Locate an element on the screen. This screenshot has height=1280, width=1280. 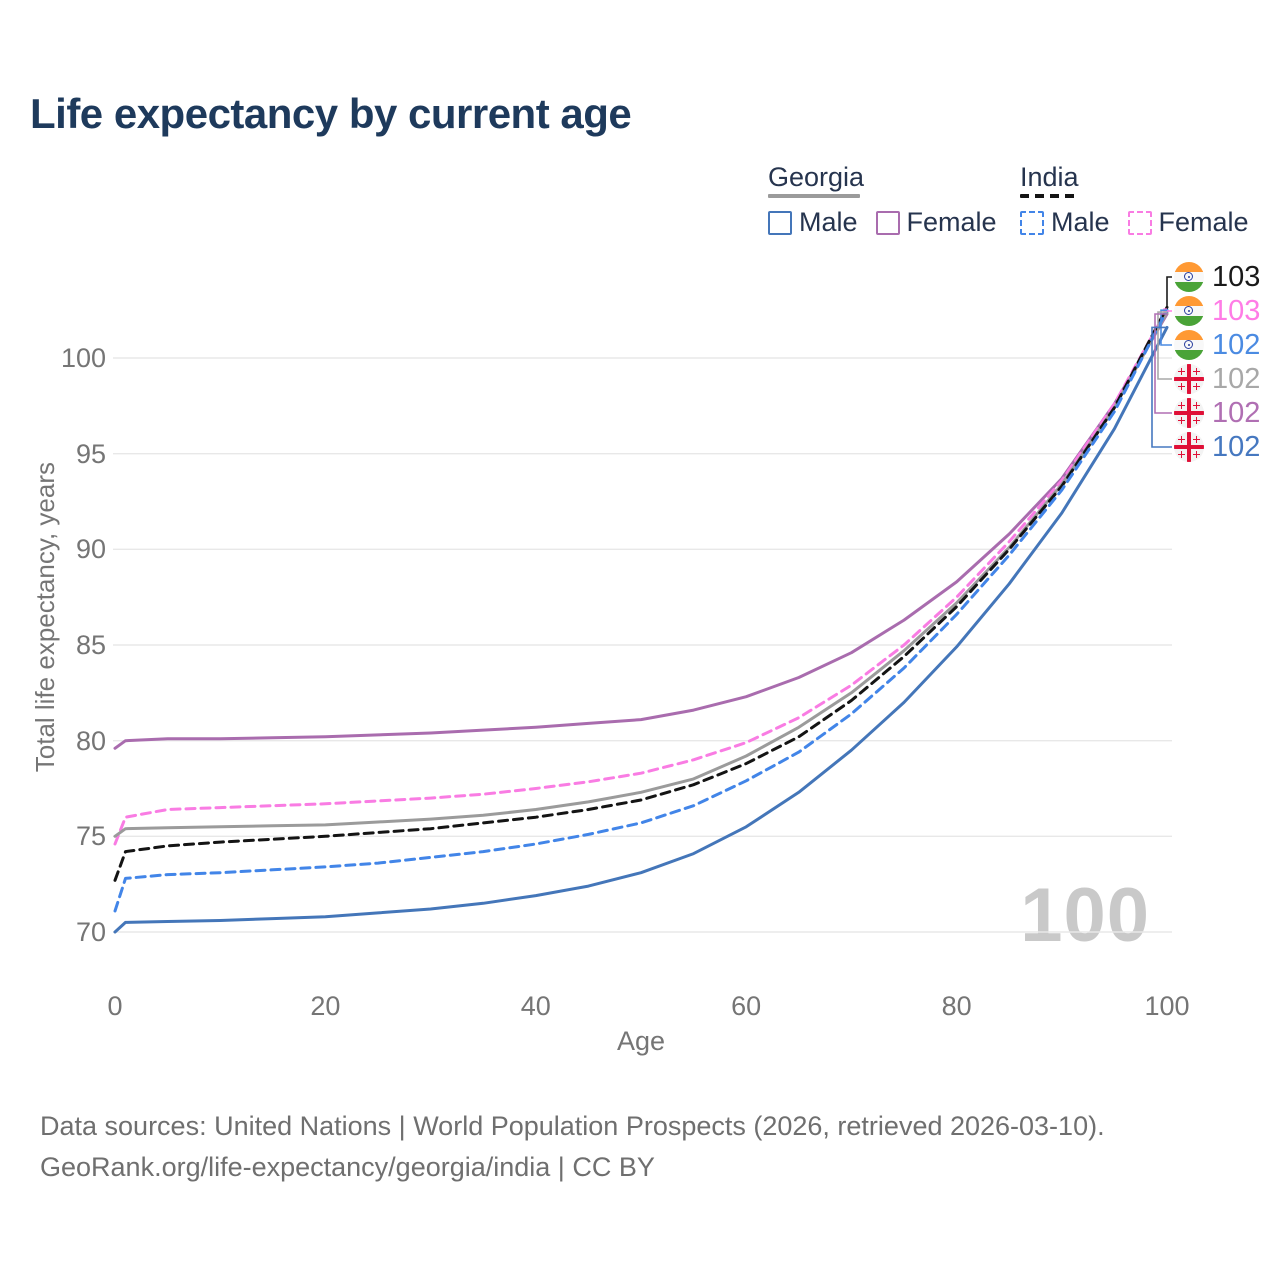
end-label-india-male: 102 is located at coordinates (1217, 345).